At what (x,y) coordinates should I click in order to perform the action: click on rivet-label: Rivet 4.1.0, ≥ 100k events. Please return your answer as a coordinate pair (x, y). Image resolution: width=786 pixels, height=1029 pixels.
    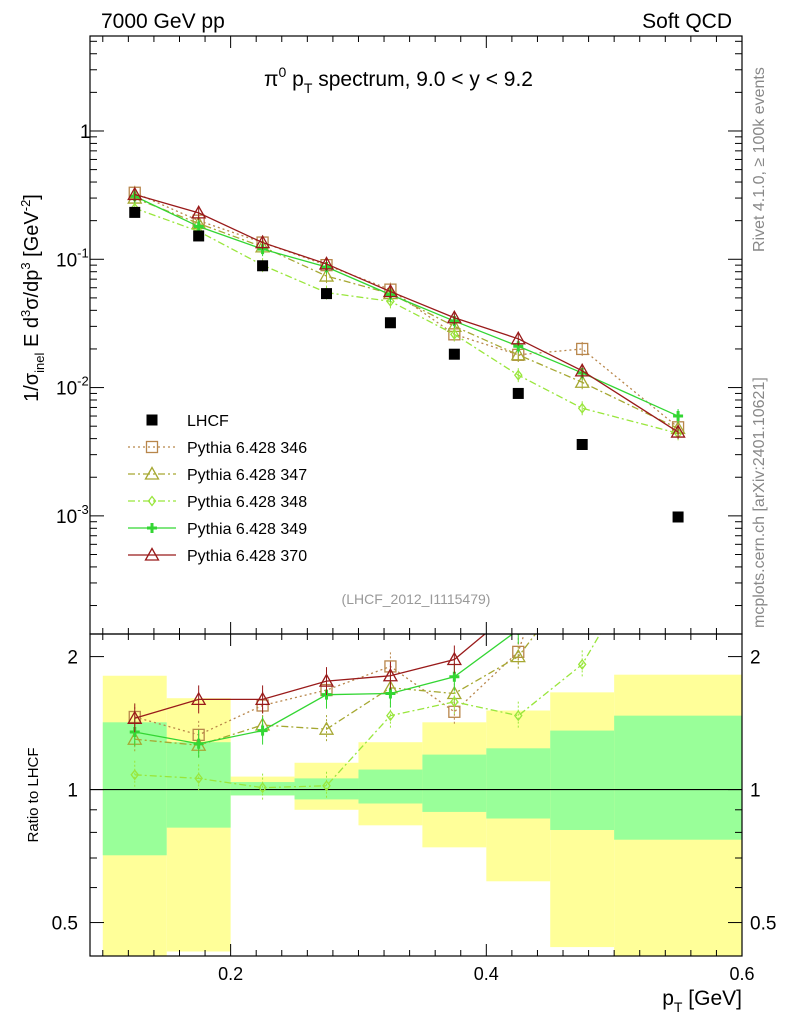
    Looking at the image, I should click on (759, 159).